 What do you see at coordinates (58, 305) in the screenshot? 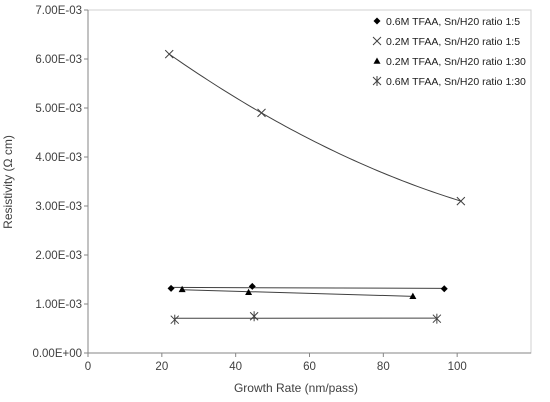
I see `y-tick-label: 1.00E-03` at bounding box center [58, 305].